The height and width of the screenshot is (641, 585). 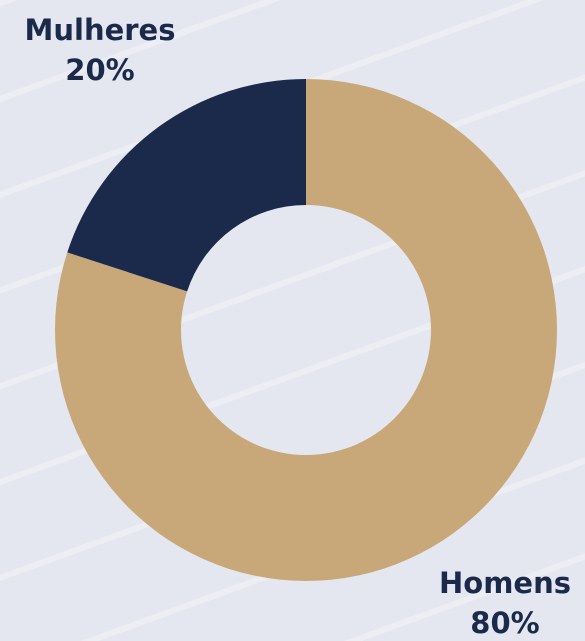 I want to click on slice-label: Homens, so click(x=505, y=583).